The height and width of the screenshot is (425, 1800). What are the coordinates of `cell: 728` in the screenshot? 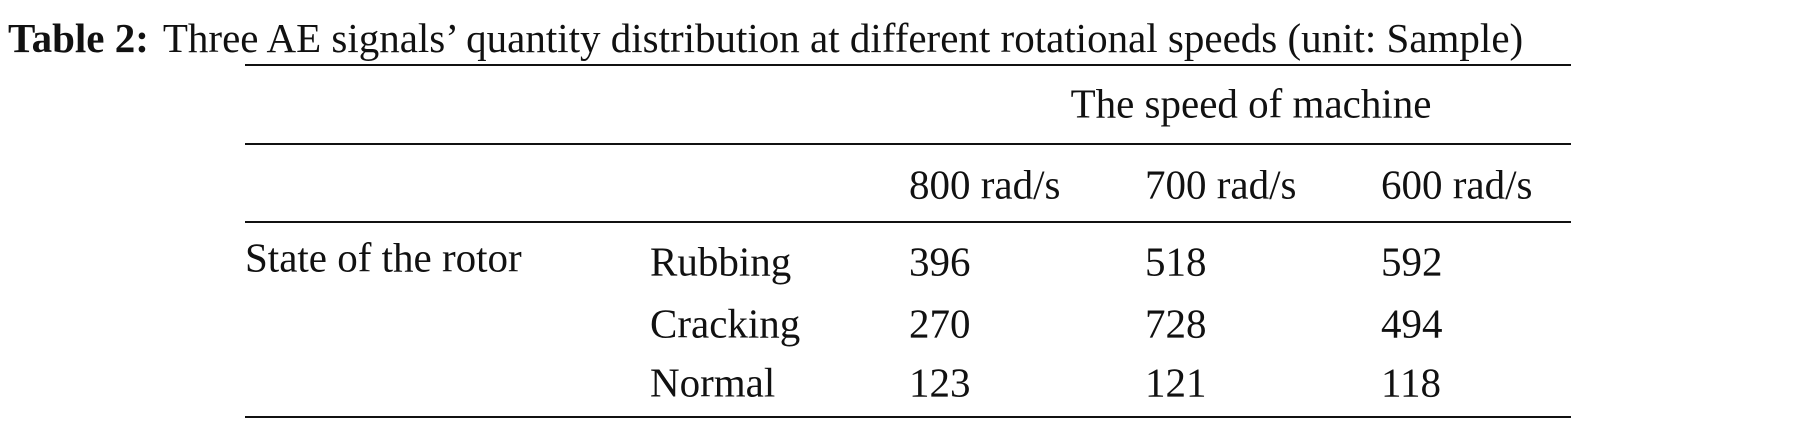 It's located at (1176, 323).